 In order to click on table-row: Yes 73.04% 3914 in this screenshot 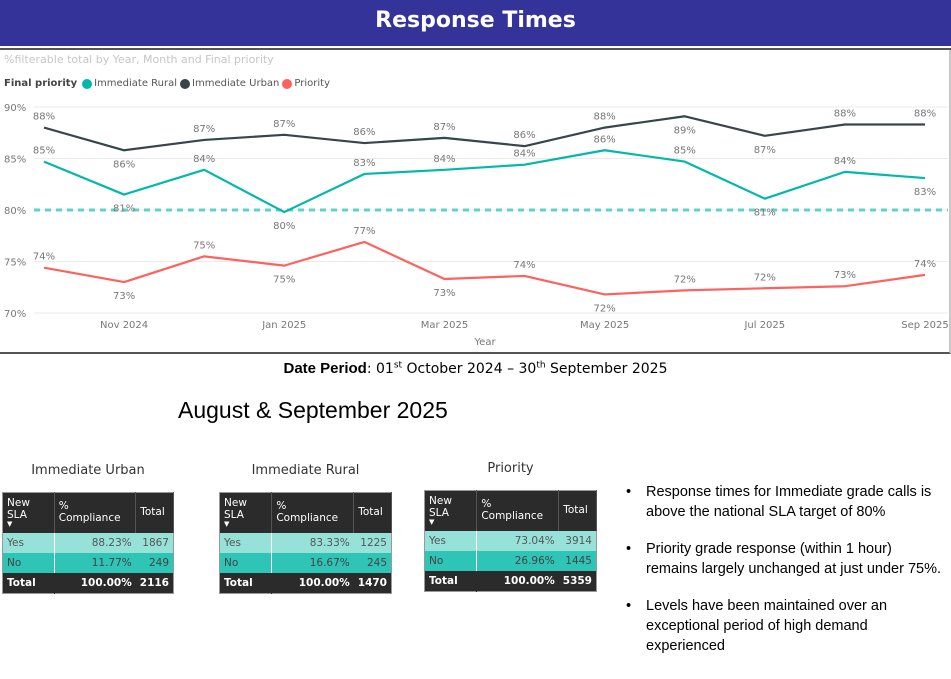, I will do `click(510, 541)`.